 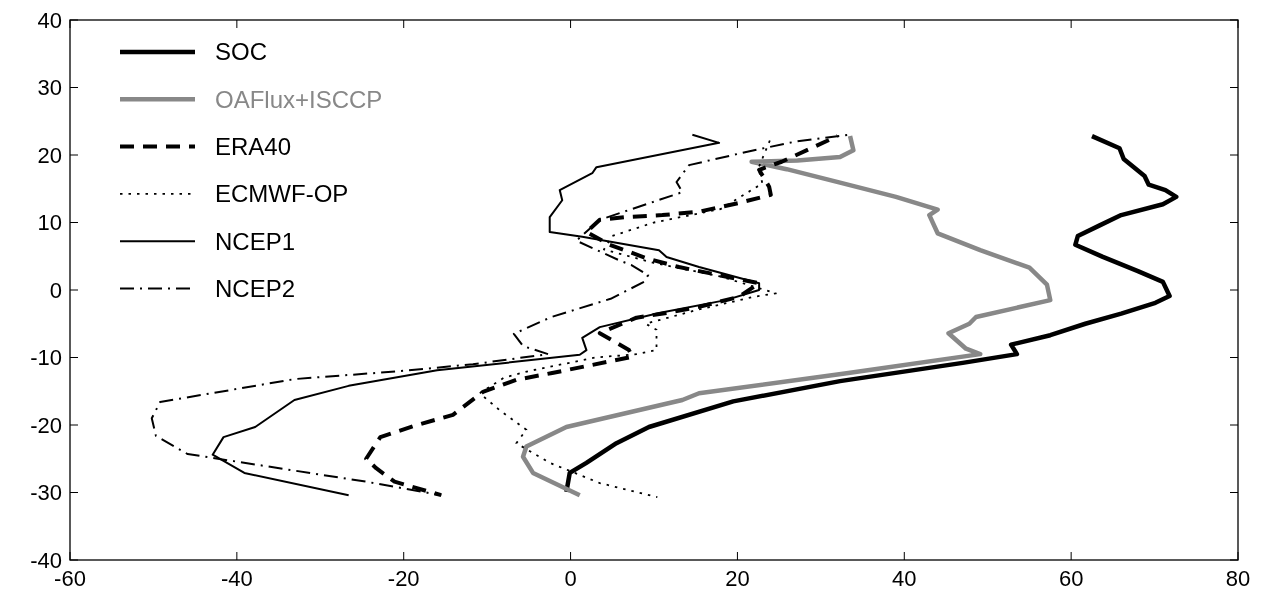 What do you see at coordinates (1071, 578) in the screenshot?
I see `x-tick-label: 60` at bounding box center [1071, 578].